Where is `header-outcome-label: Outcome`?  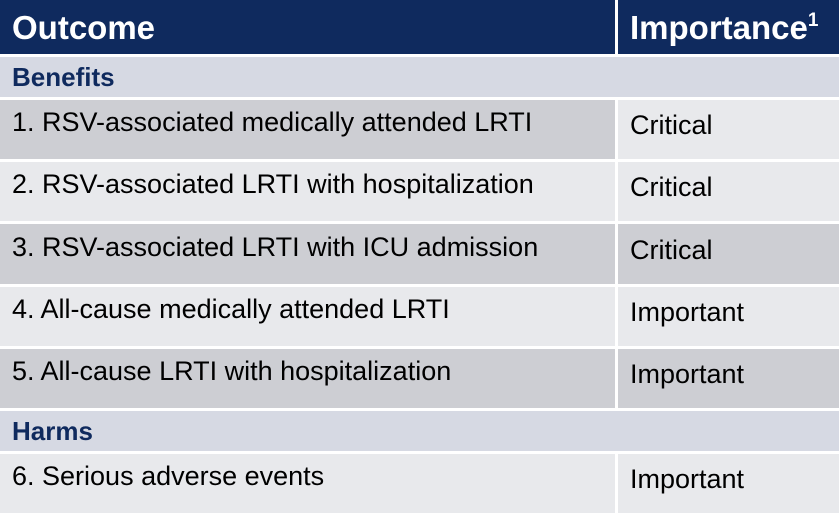 header-outcome-label: Outcome is located at coordinates (84, 27).